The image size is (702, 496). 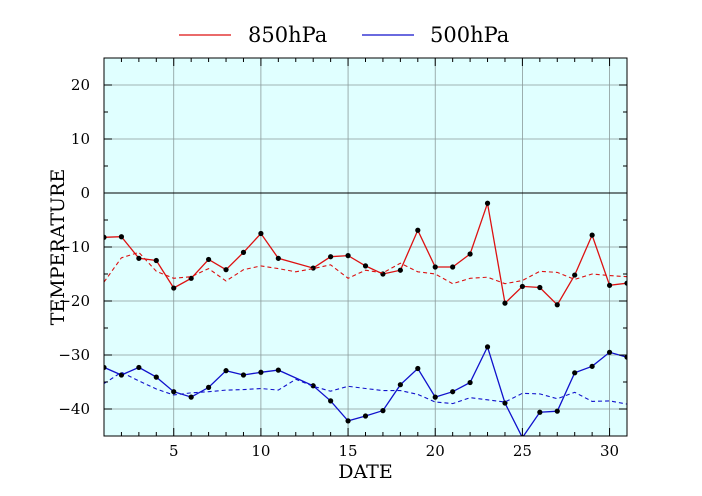 I want to click on x-tick-labels: 5 10 15 20 25 30, so click(x=394, y=451).